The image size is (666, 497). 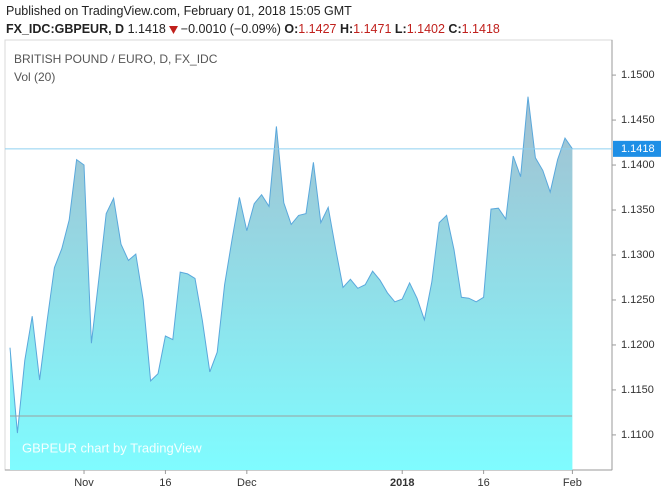 What do you see at coordinates (346, 29) in the screenshot?
I see `ohlc-label: H:` at bounding box center [346, 29].